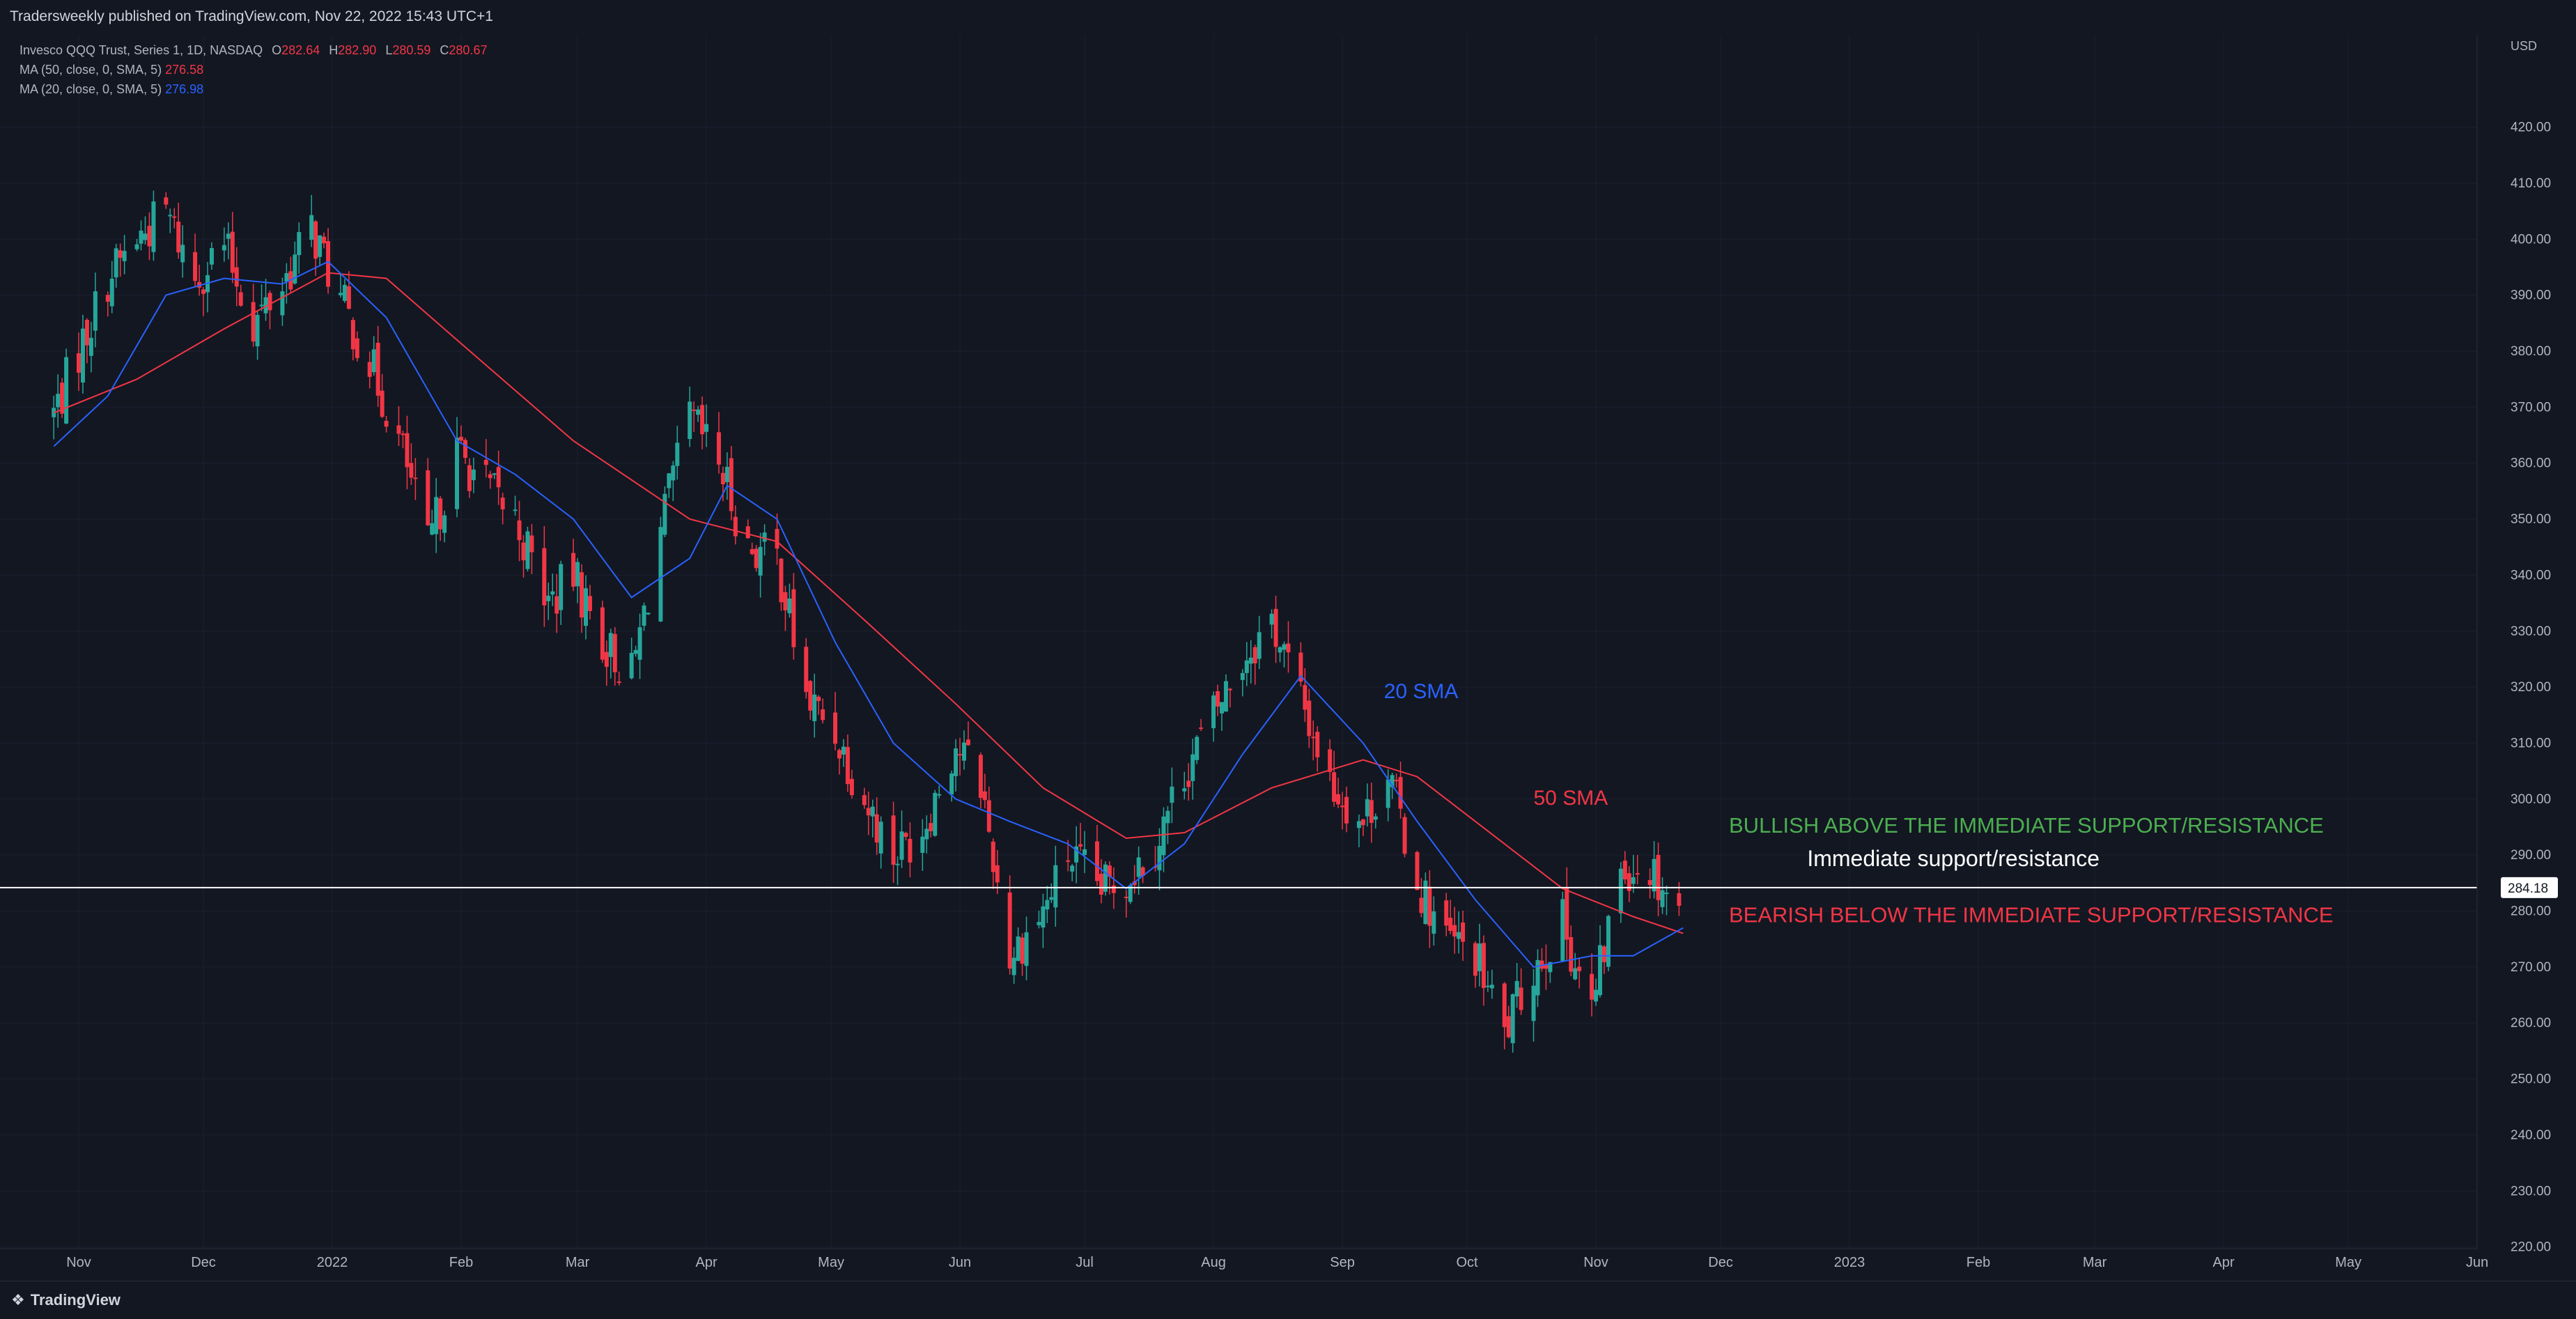  What do you see at coordinates (1953, 858) in the screenshot?
I see `level-annotation: Immediate support/resistance` at bounding box center [1953, 858].